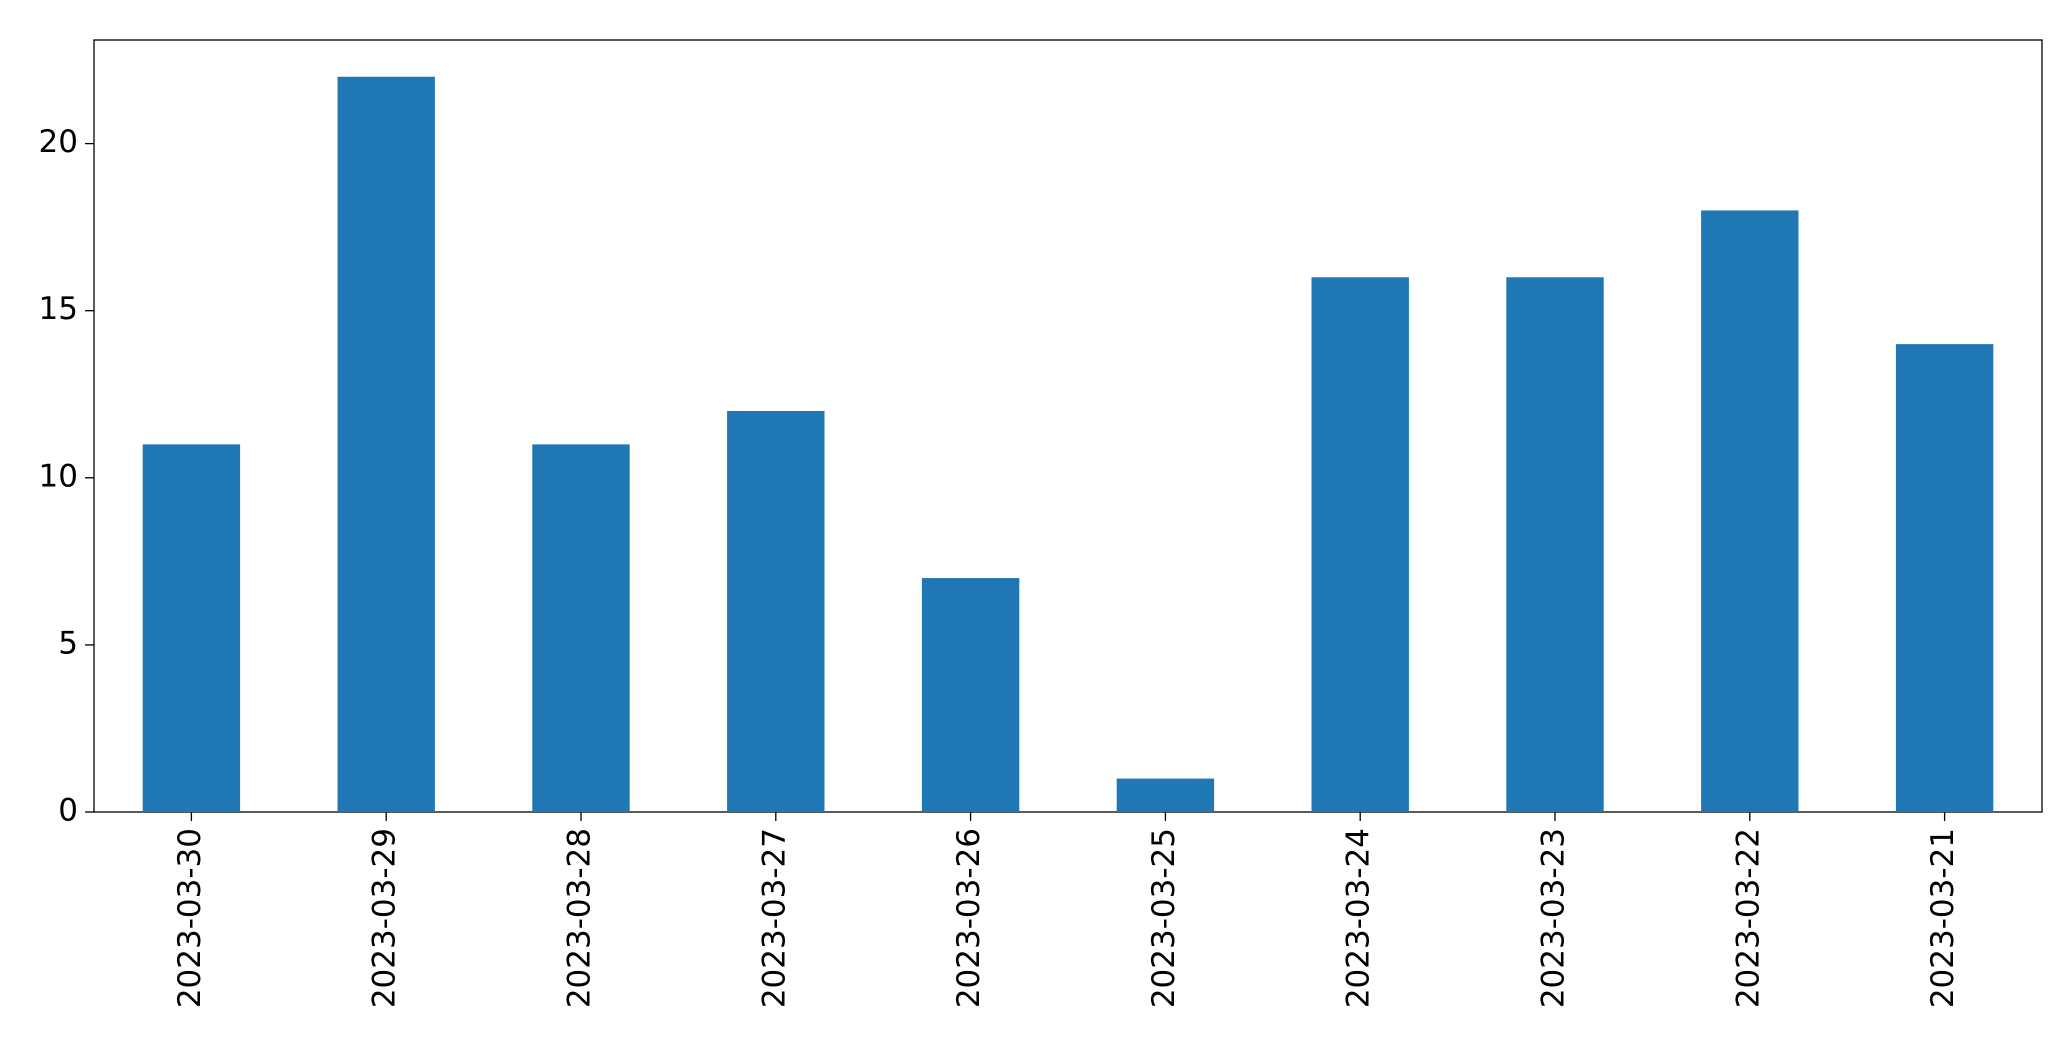  Describe the element at coordinates (190, 918) in the screenshot. I see `x-tick-label: 2023-03-30` at that location.